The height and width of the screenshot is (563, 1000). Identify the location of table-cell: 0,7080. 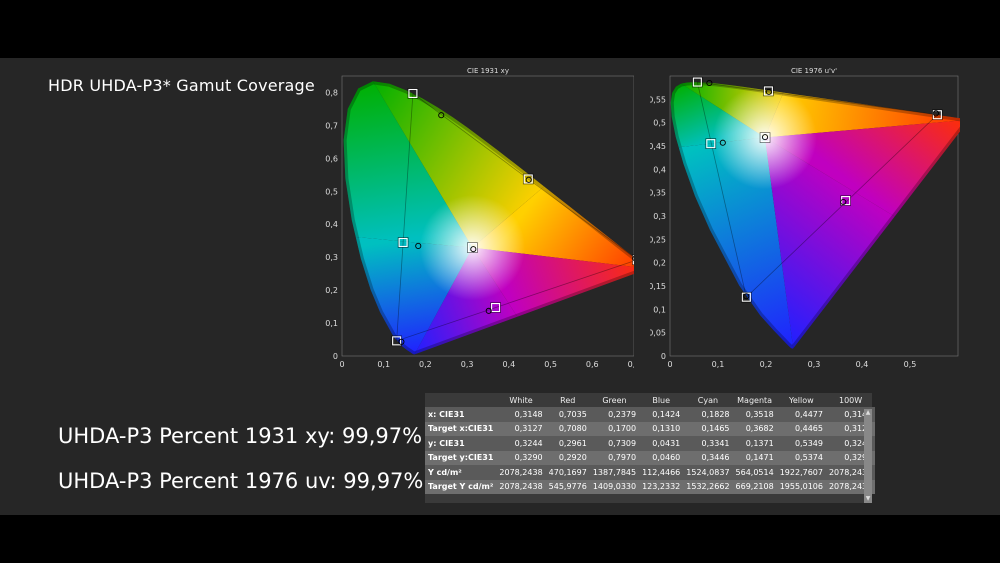
(567, 428).